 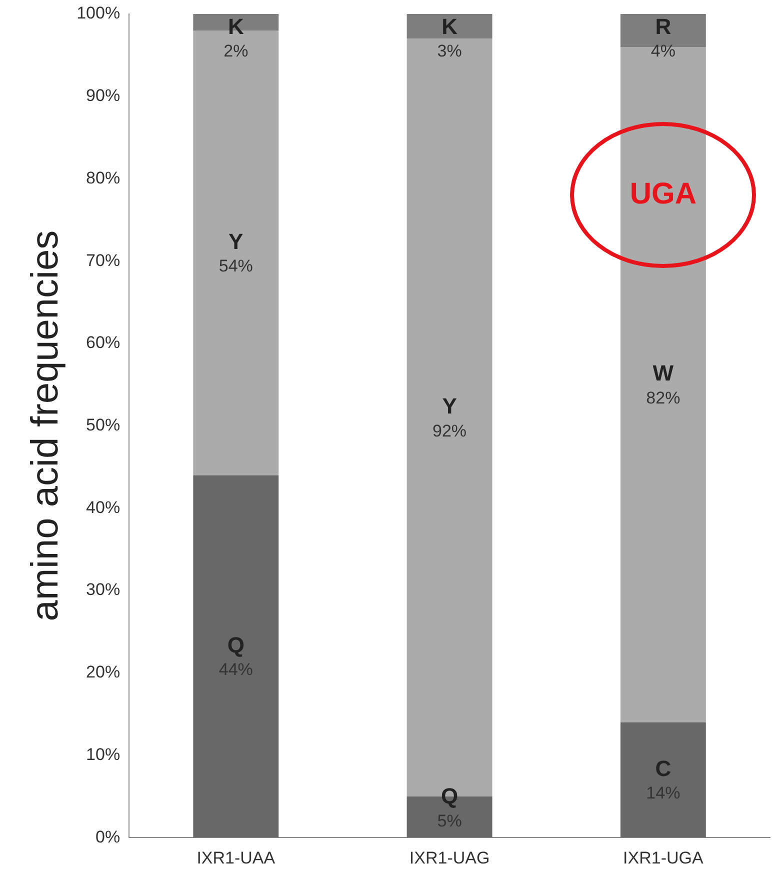 I want to click on data-label: 4%, so click(x=663, y=51).